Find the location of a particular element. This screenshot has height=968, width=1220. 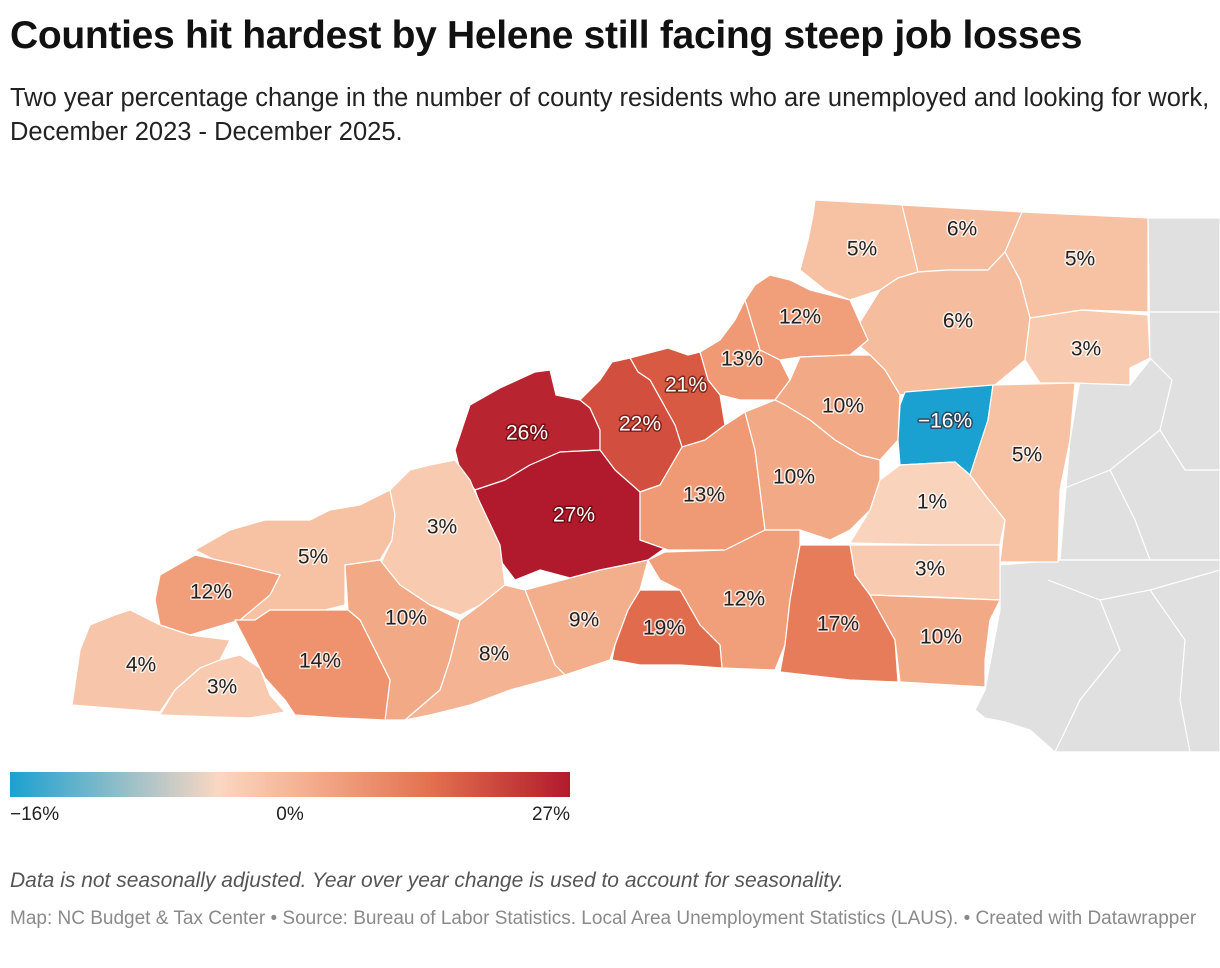

county-value-label: 27% is located at coordinates (574, 515).